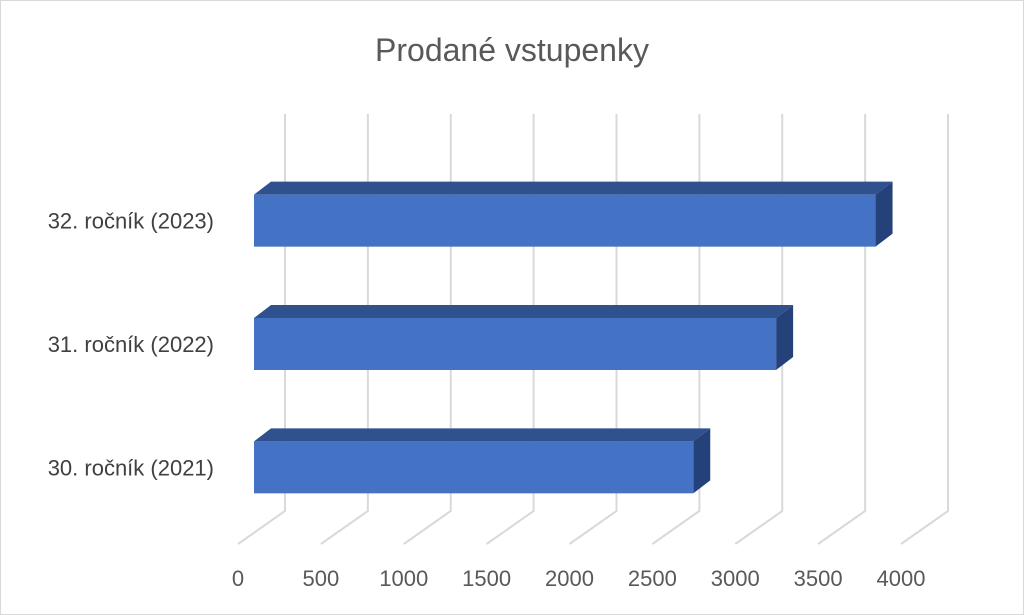 The image size is (1024, 615). What do you see at coordinates (569, 578) in the screenshot?
I see `x-tick-label: 2000` at bounding box center [569, 578].